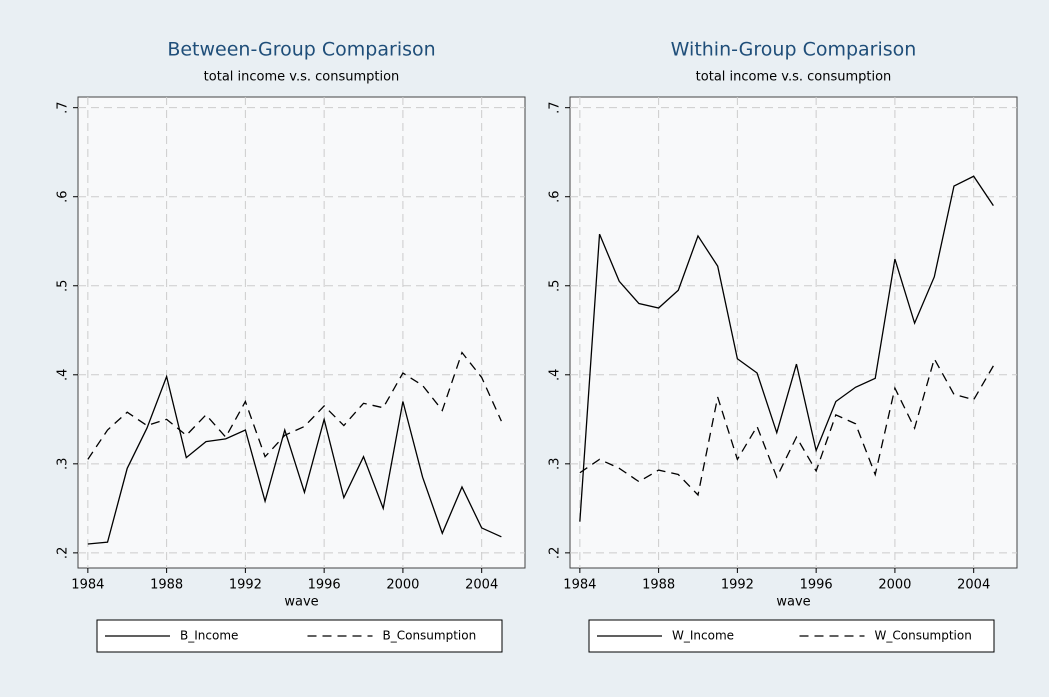 This screenshot has height=697, width=1049. Describe the element at coordinates (923, 636) in the screenshot. I see `legend-label: W_Consumption` at that location.